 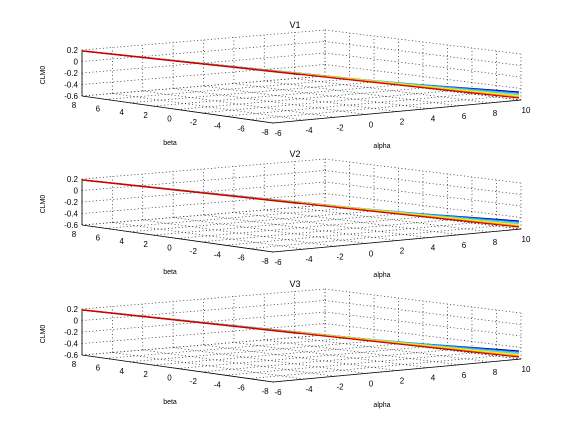 I want to click on chart-title: V3, so click(x=294, y=284).